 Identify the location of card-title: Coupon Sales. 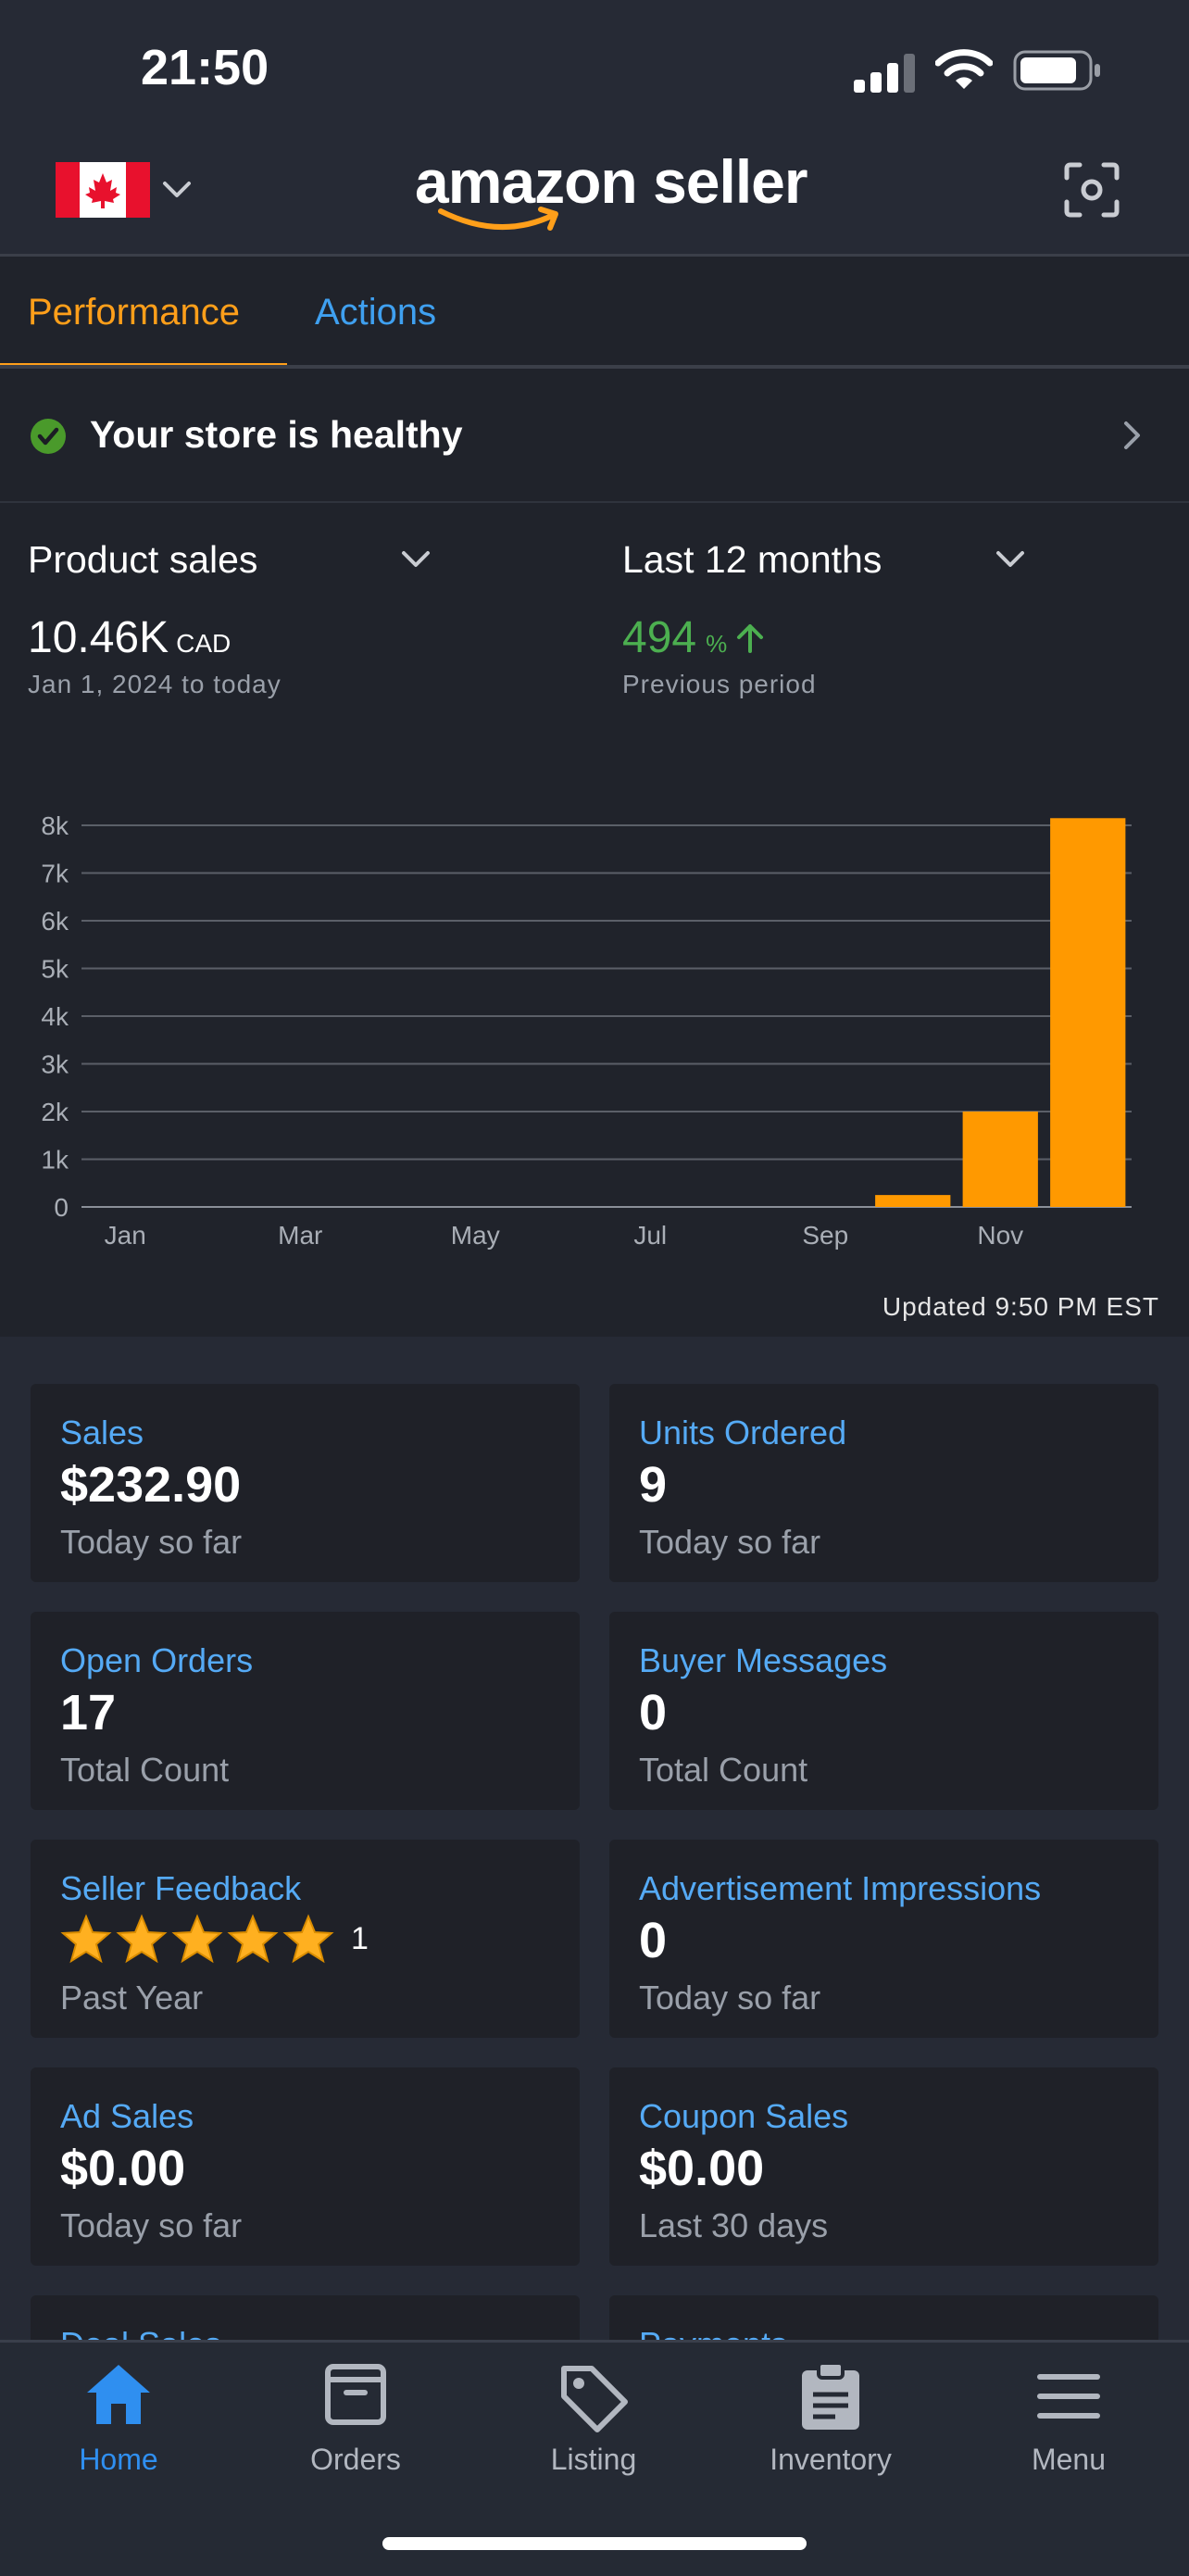
(744, 2116).